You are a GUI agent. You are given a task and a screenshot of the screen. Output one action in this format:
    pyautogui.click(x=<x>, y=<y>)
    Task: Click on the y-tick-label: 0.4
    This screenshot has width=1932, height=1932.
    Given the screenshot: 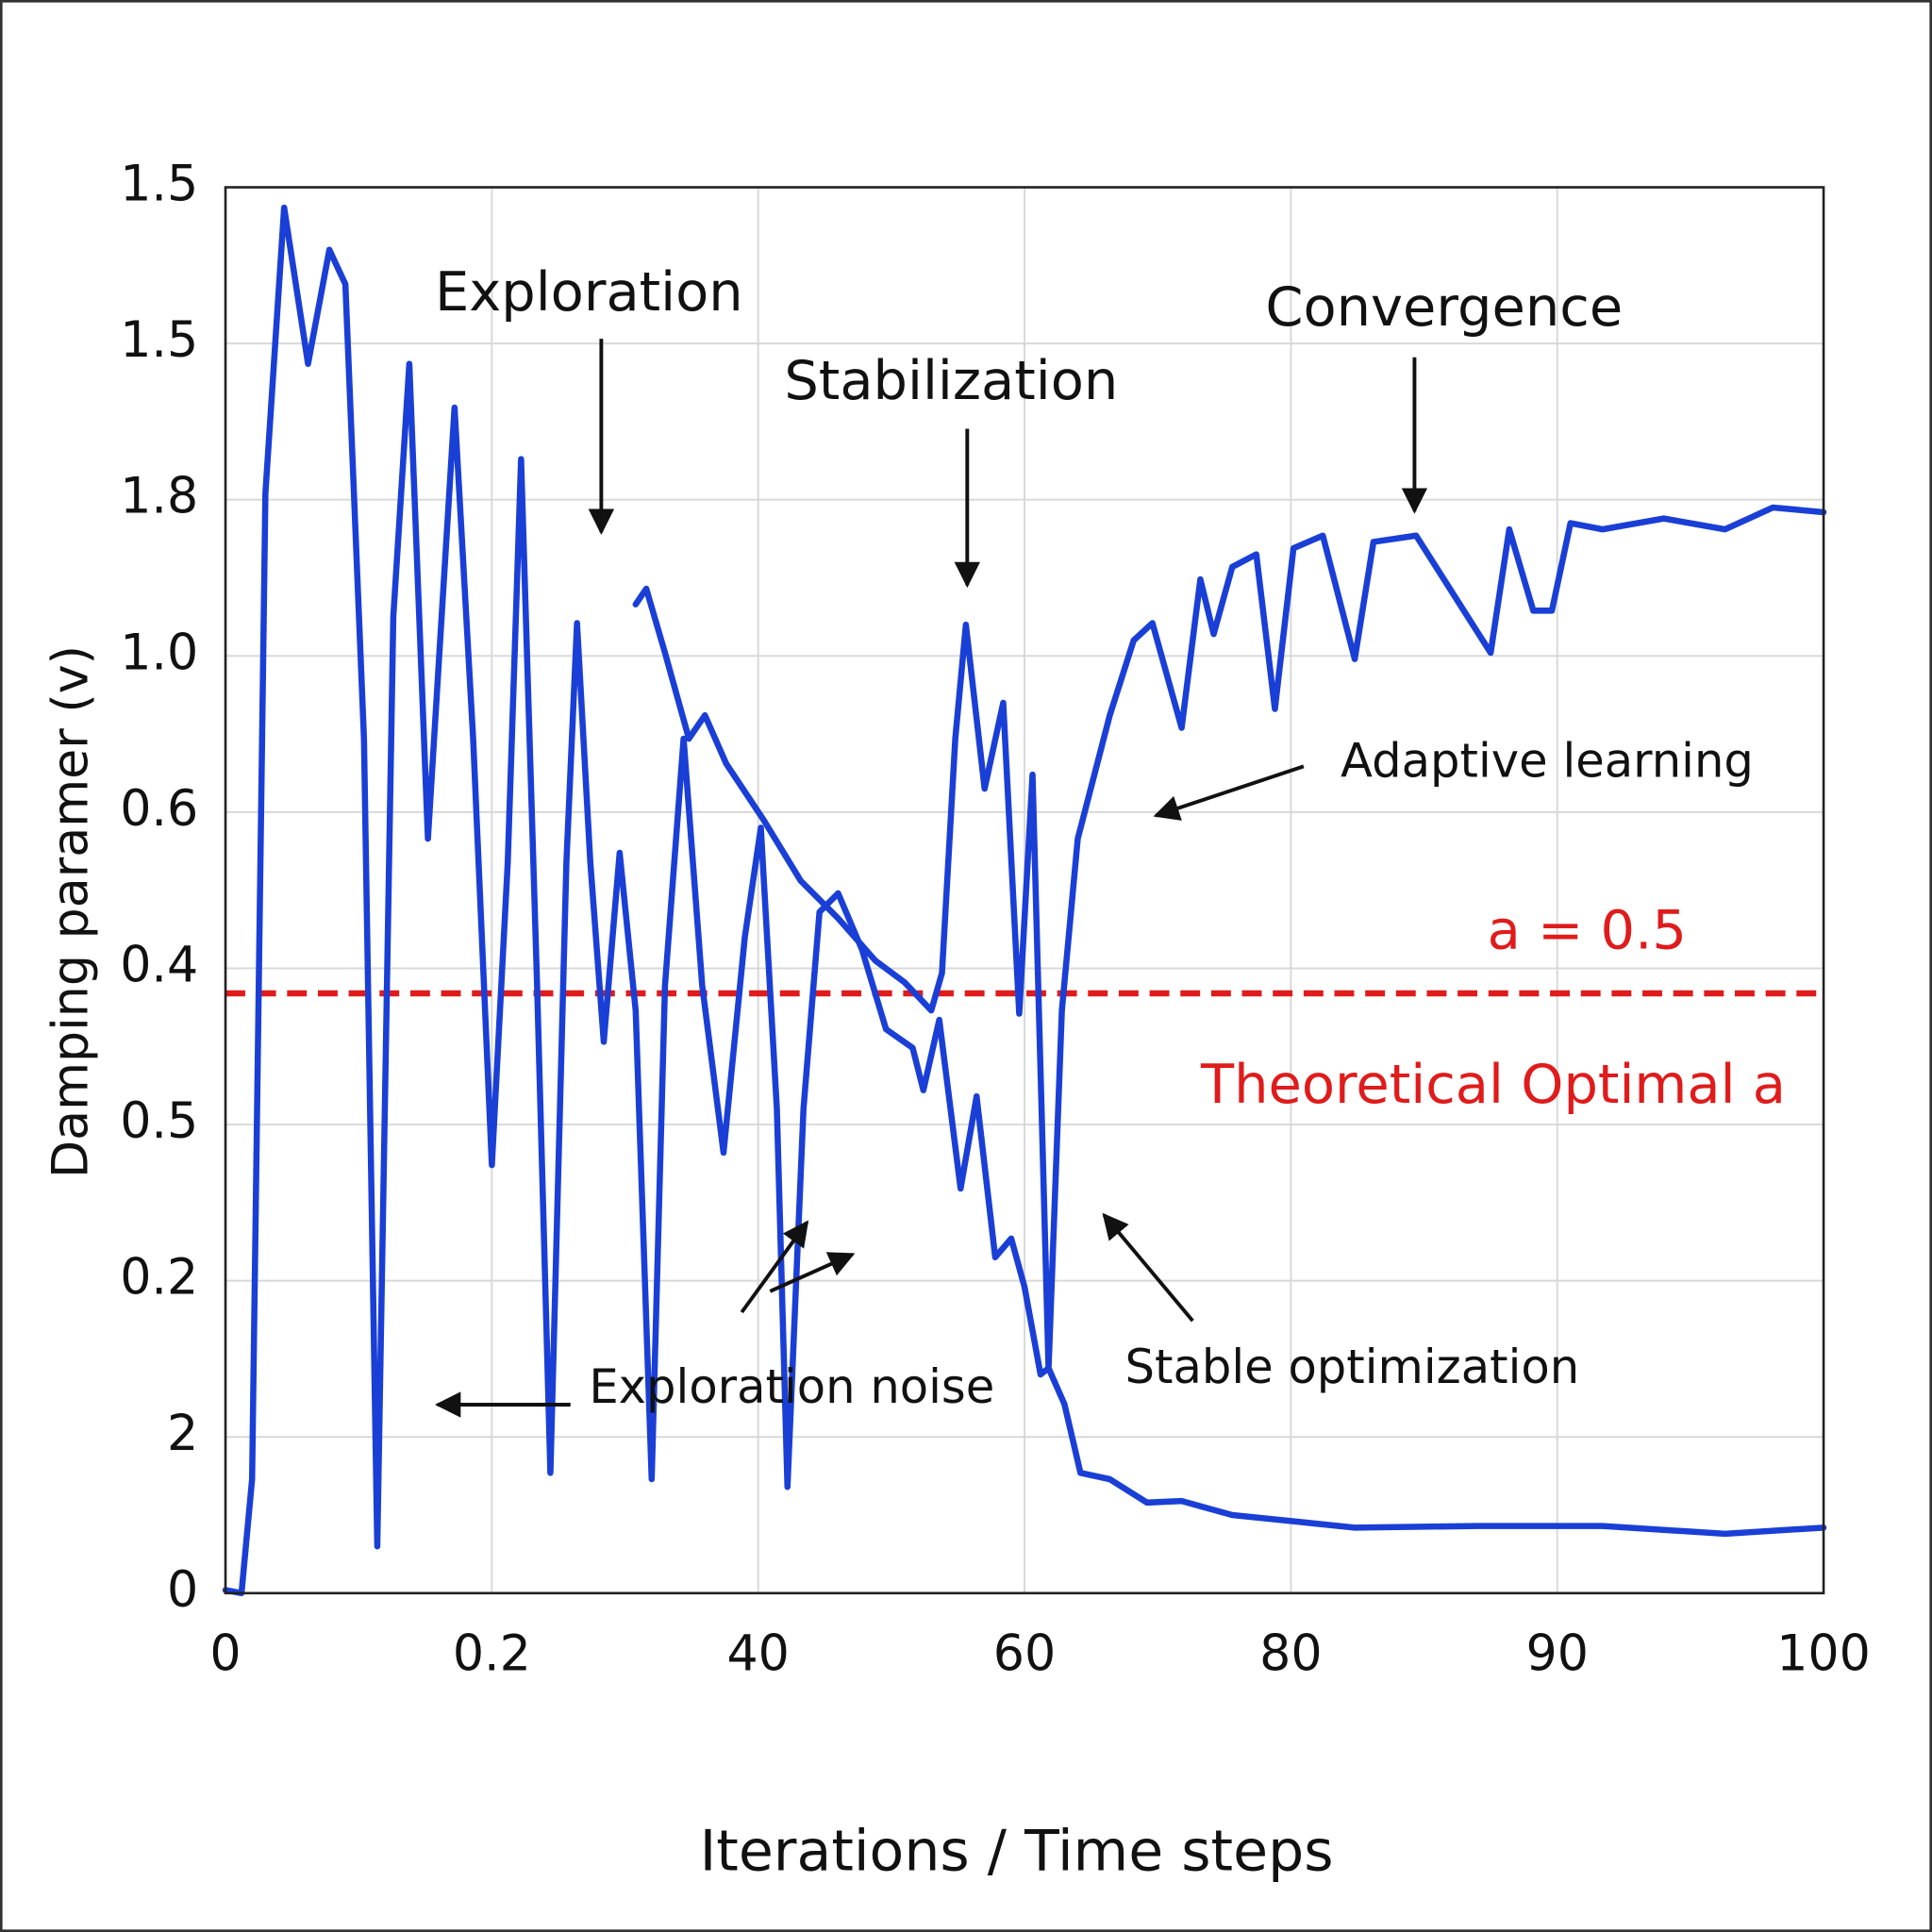 What is the action you would take?
    pyautogui.click(x=159, y=965)
    